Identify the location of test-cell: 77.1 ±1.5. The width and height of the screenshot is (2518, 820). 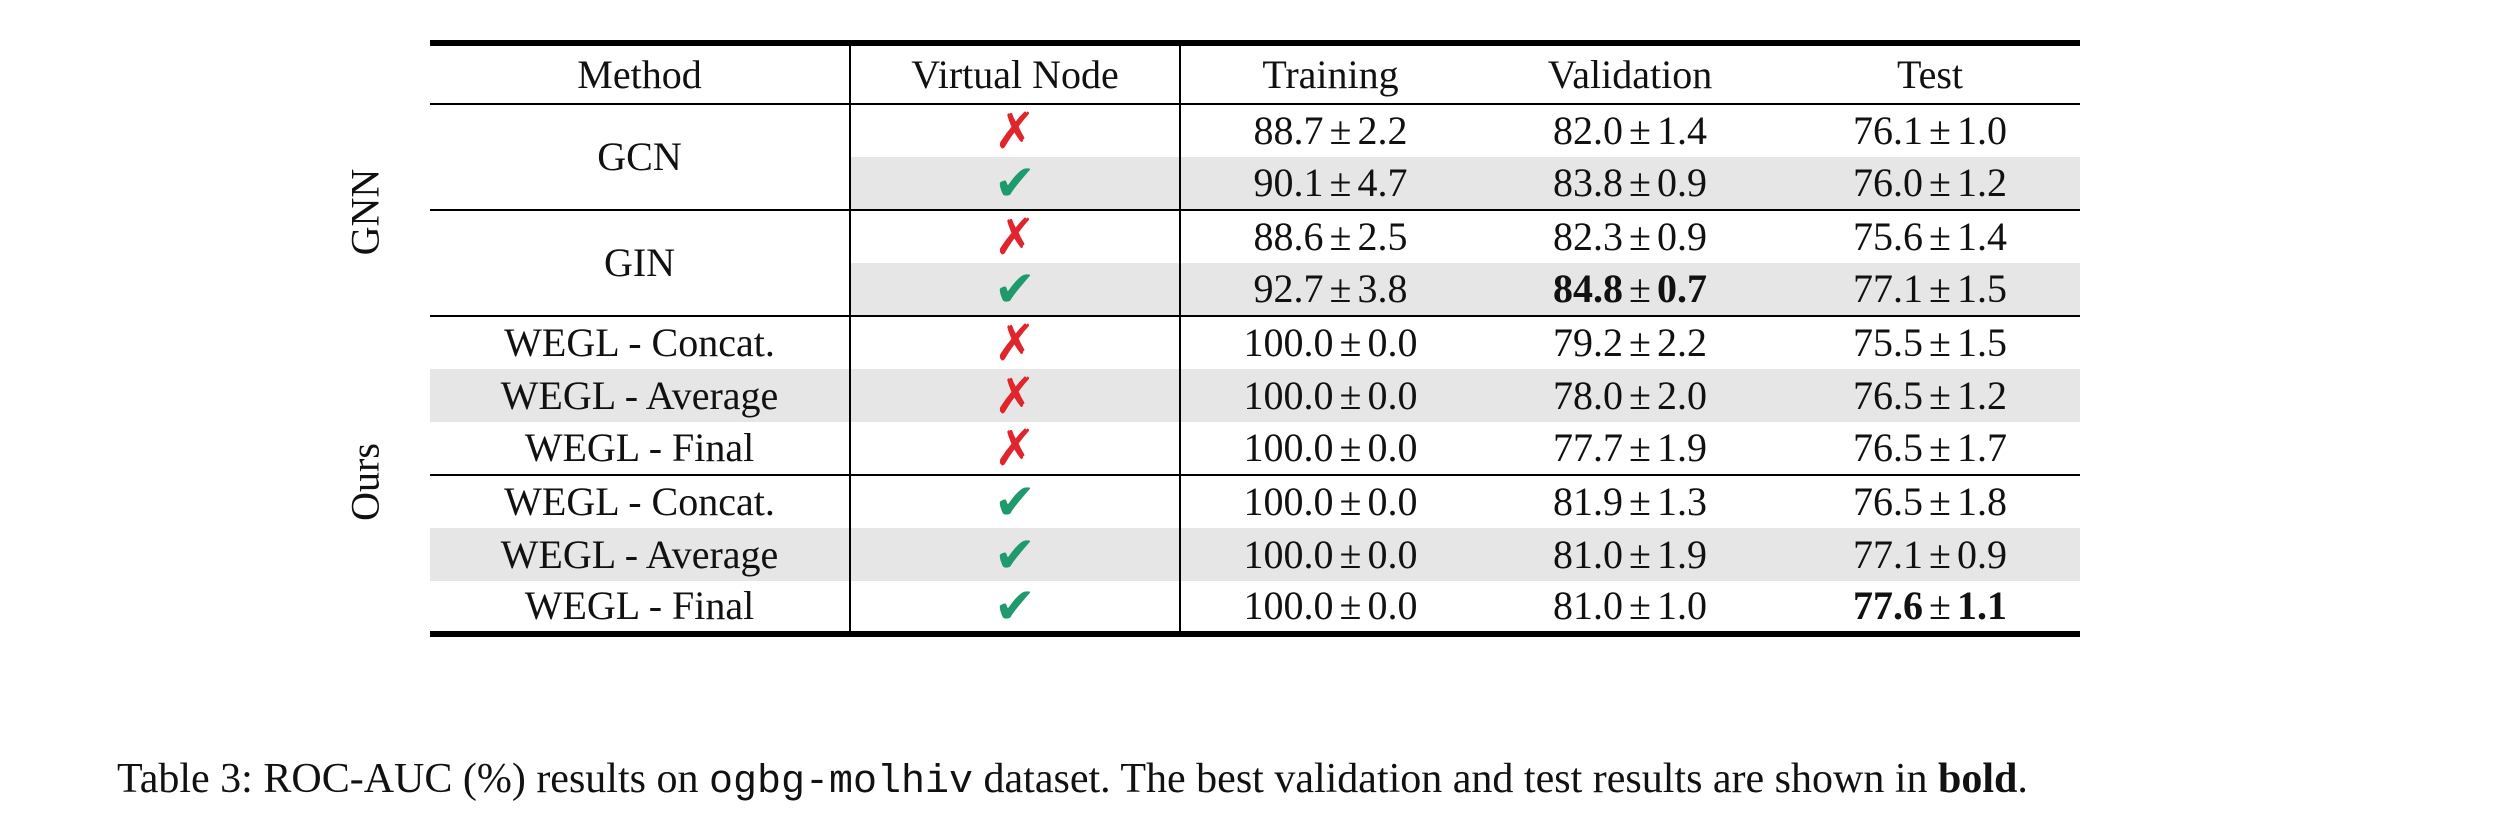
(1930, 289).